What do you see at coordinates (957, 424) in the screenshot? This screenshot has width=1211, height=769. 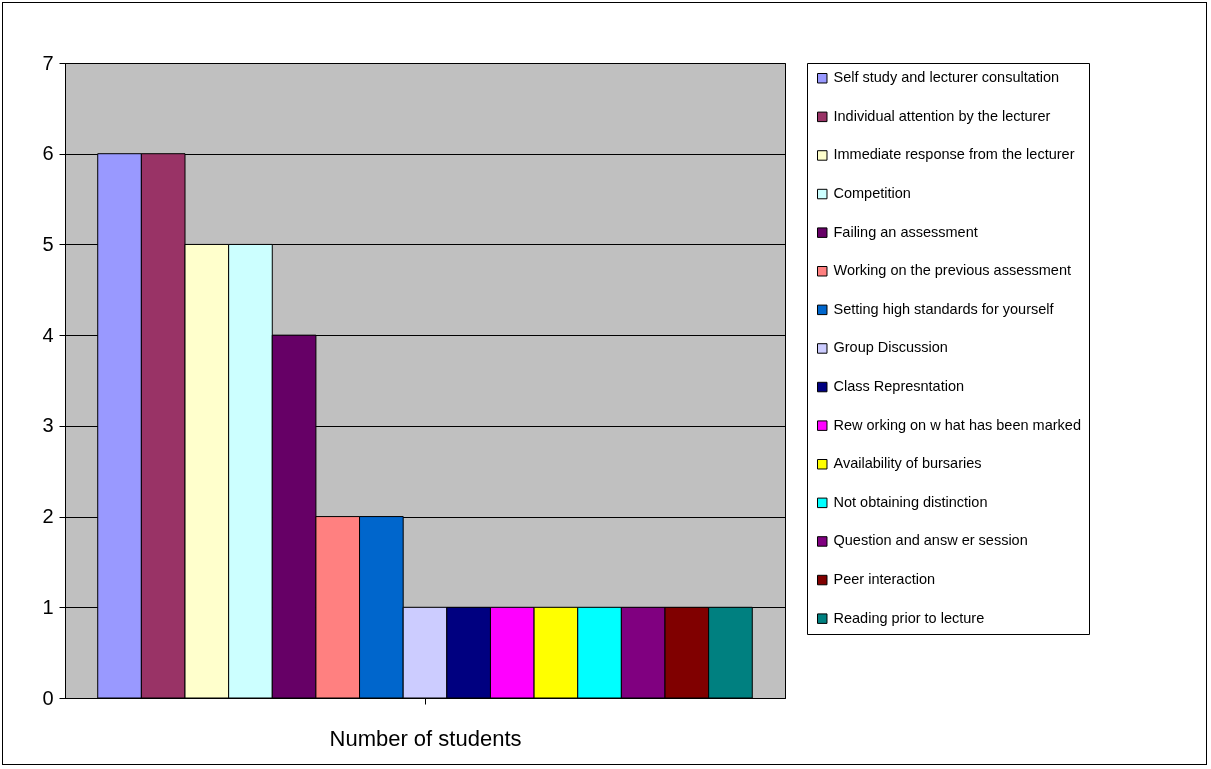 I see `legend-label: Rew orking on w hat has been marked` at bounding box center [957, 424].